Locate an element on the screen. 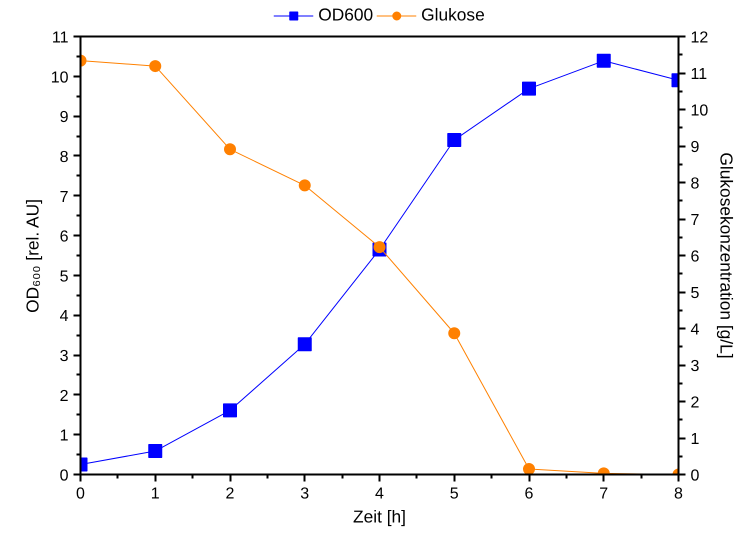 Image resolution: width=739 pixels, height=542 pixels. x-tick-label: 4 is located at coordinates (379, 494).